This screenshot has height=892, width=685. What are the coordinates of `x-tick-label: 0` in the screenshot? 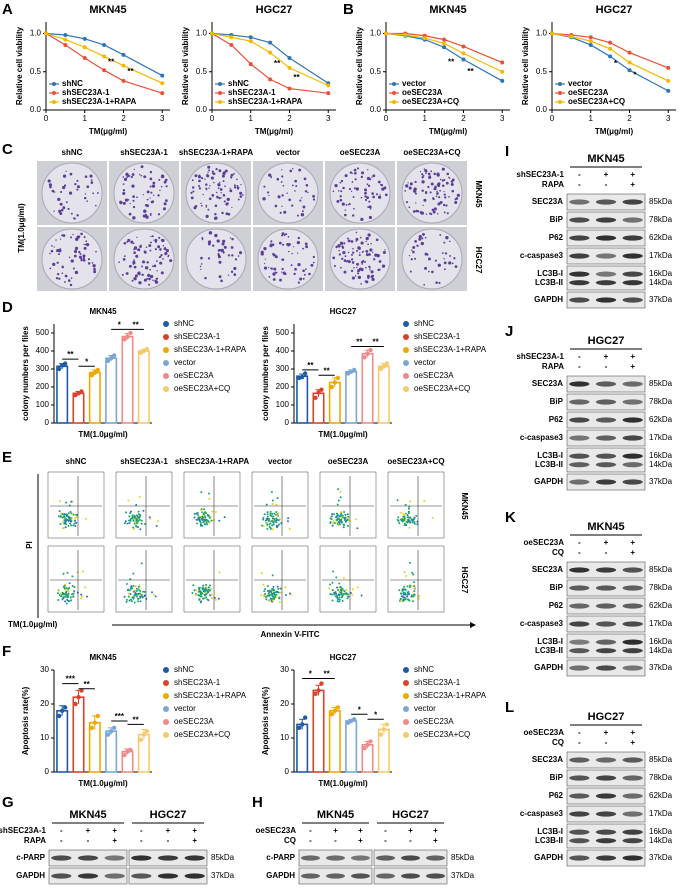 It's located at (386, 118).